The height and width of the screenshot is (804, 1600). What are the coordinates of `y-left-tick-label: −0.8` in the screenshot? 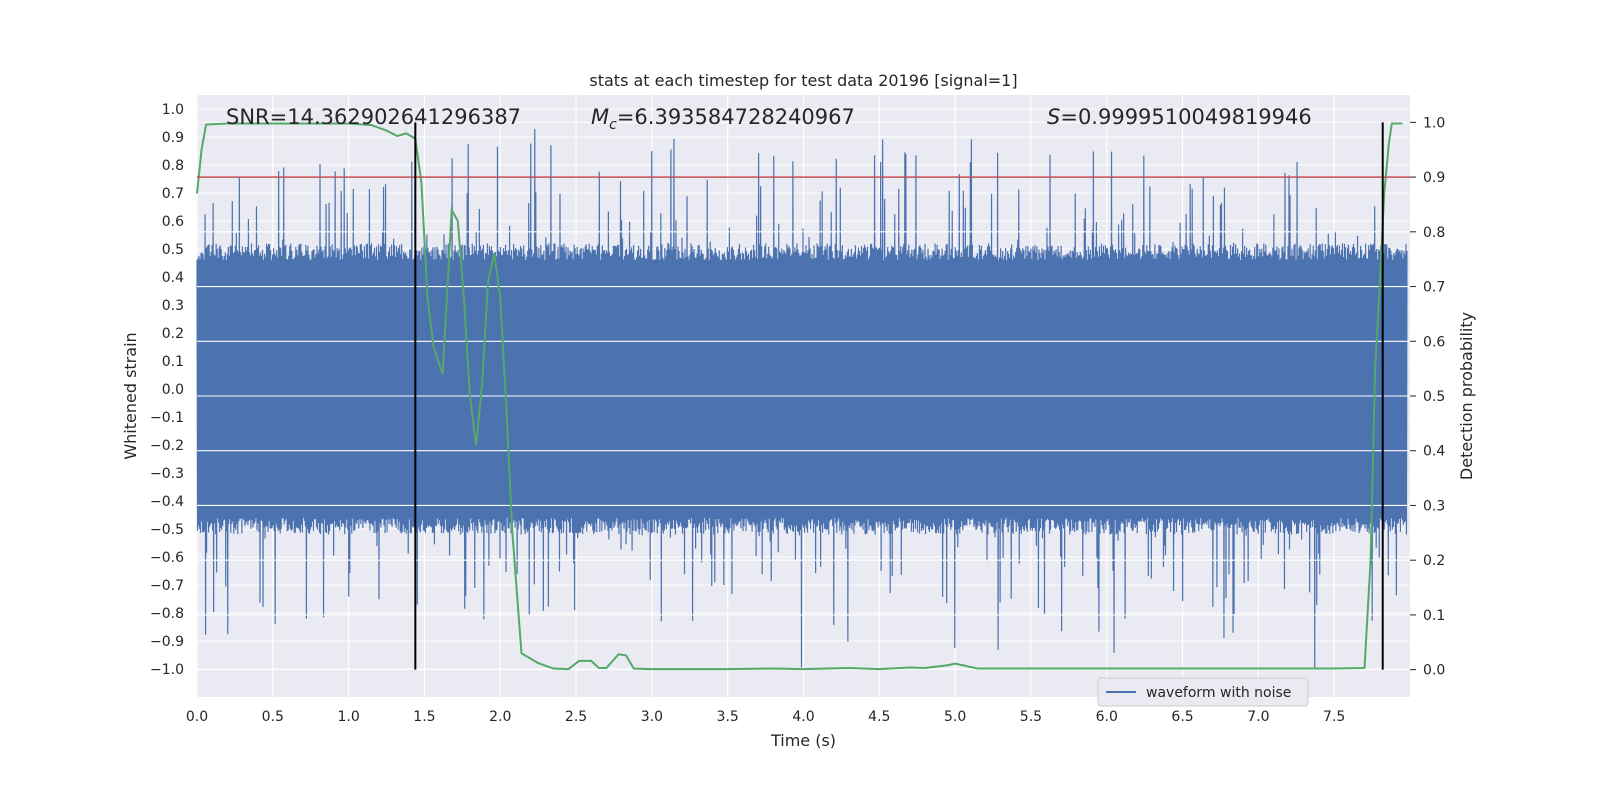 It's located at (167, 614).